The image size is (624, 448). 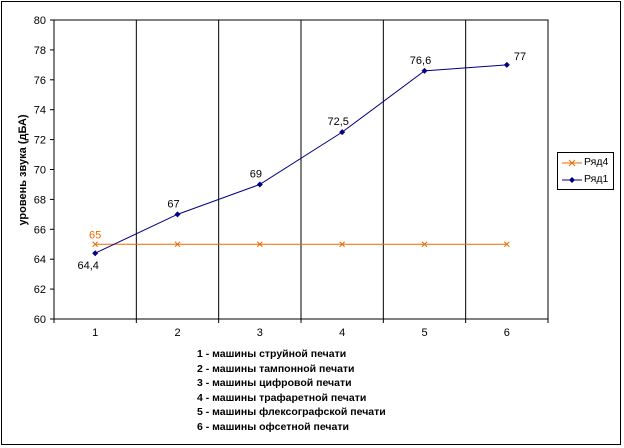 I want to click on legend-label: Ряд4, so click(x=596, y=162).